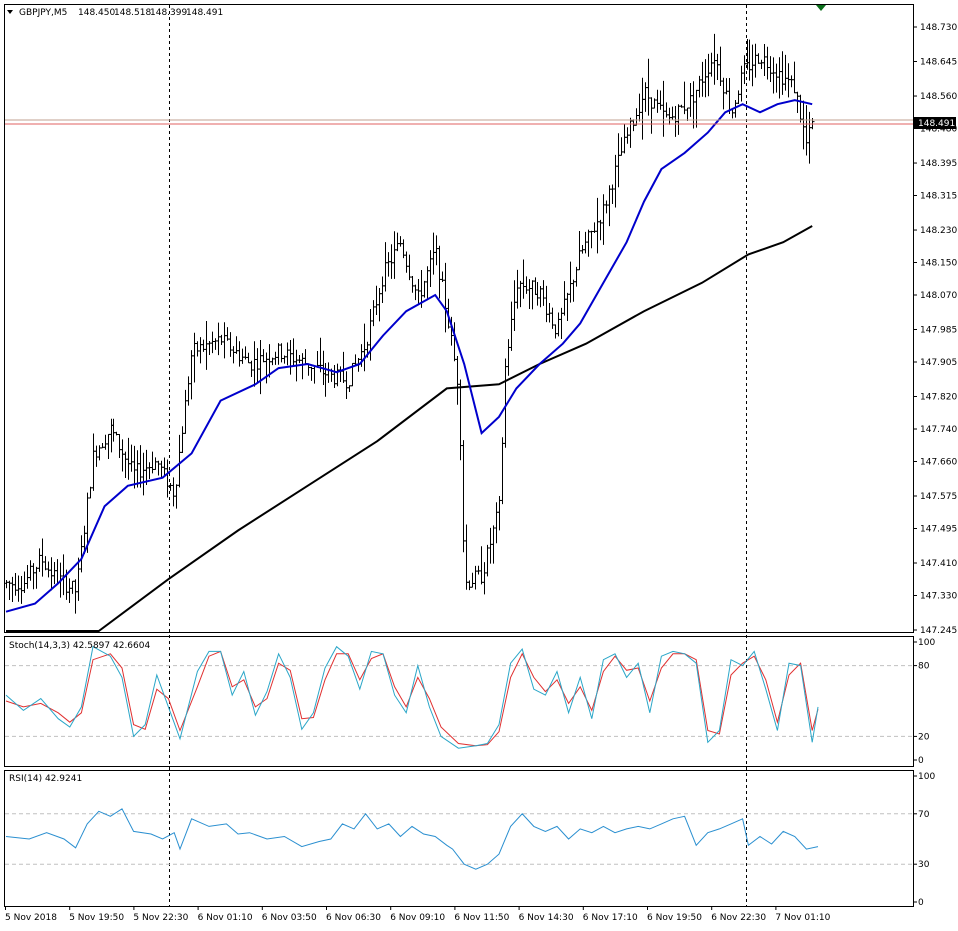 The image size is (958, 931). What do you see at coordinates (674, 918) in the screenshot?
I see `time-tick-label: 6 Nov 19:50` at bounding box center [674, 918].